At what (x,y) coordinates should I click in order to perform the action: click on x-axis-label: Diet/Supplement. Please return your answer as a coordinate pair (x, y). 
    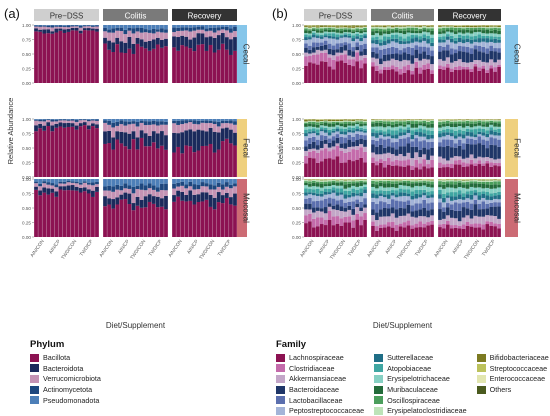
    Looking at the image, I should click on (136, 325).